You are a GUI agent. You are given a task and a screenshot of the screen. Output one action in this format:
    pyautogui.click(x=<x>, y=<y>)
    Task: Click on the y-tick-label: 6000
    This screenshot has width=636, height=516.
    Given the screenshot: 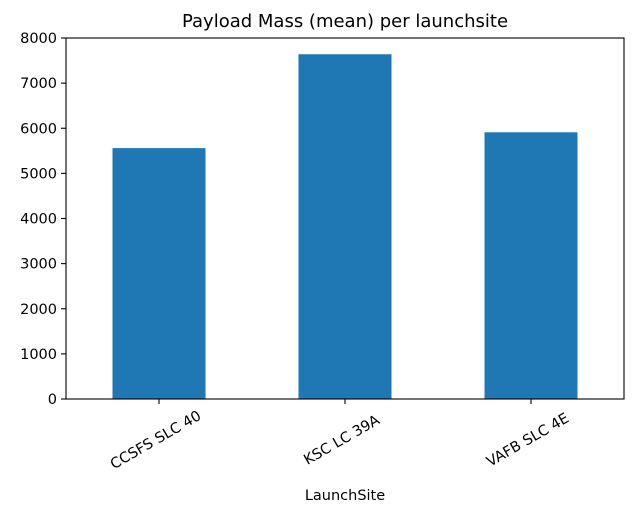 What is the action you would take?
    pyautogui.click(x=38, y=129)
    